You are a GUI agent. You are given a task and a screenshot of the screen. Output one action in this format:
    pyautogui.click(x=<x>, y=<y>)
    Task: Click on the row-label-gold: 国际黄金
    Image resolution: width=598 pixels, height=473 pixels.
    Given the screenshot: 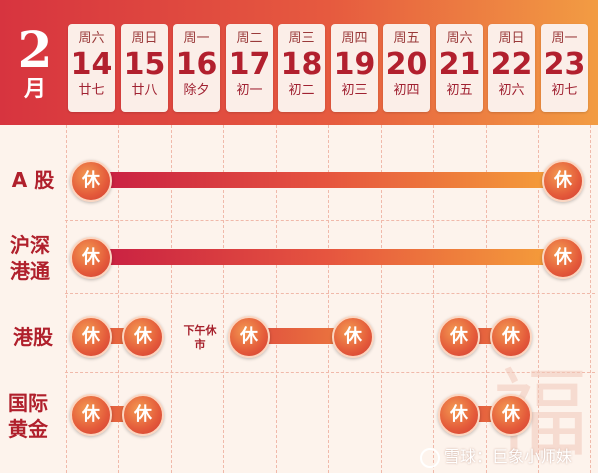 What is the action you would take?
    pyautogui.click(x=28, y=416)
    